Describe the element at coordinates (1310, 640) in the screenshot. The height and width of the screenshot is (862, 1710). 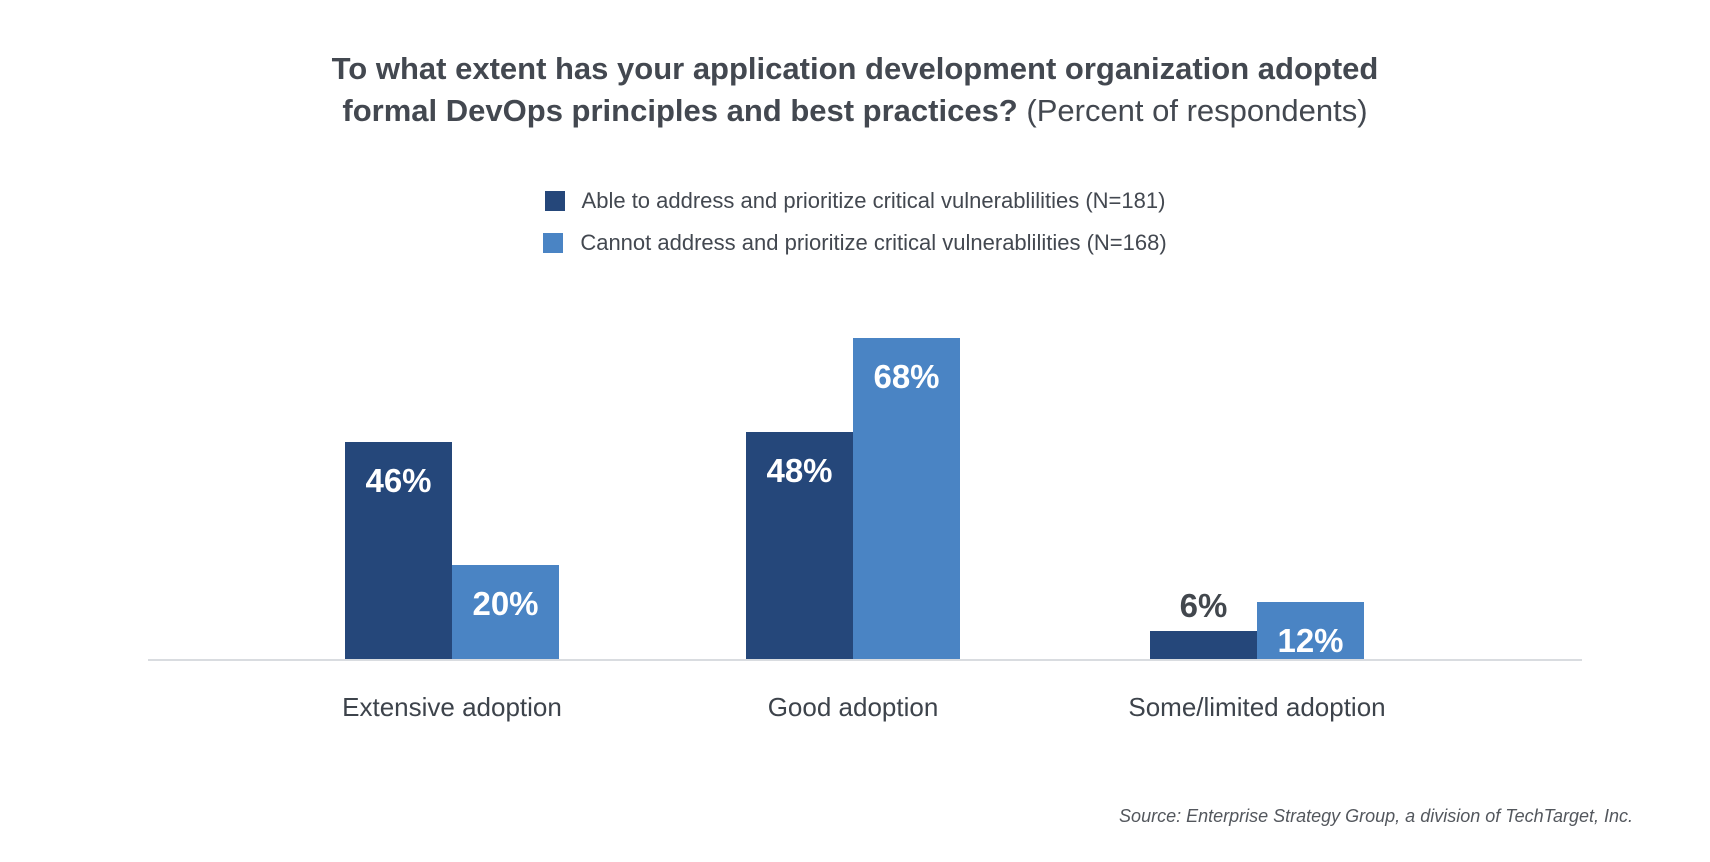
I see `bar-value-label-some-limited-adoption-series2: 12%` at that location.